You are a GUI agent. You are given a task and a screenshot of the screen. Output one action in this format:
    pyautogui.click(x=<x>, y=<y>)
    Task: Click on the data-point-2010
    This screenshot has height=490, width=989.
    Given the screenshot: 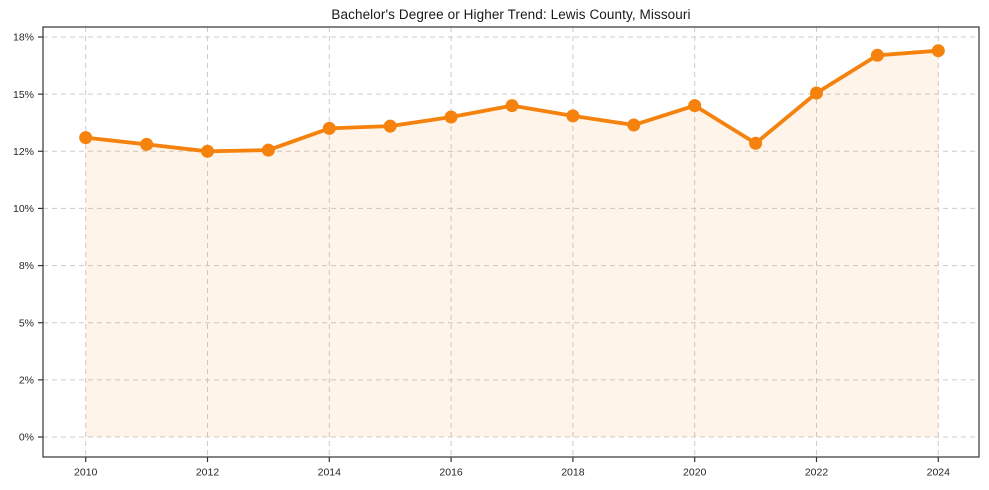 What is the action you would take?
    pyautogui.click(x=86, y=138)
    